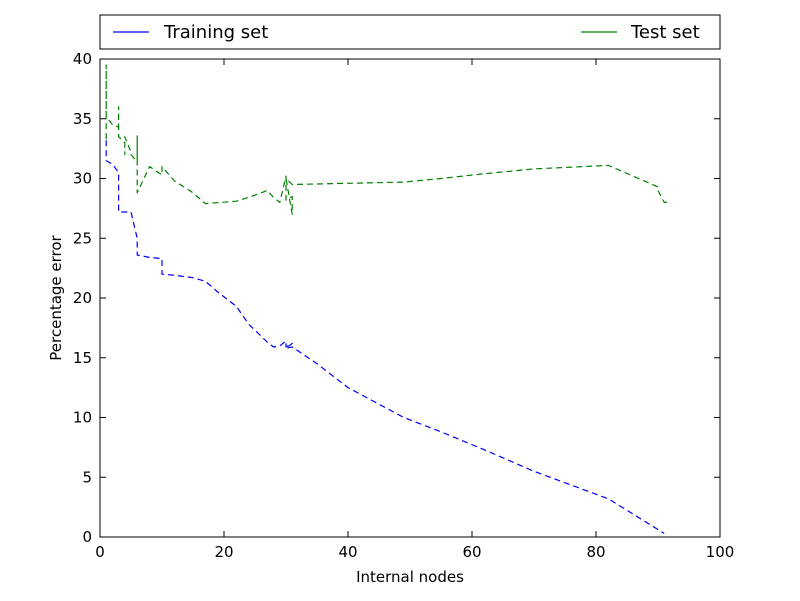  Describe the element at coordinates (100, 552) in the screenshot. I see `x-tick-label: 0` at that location.